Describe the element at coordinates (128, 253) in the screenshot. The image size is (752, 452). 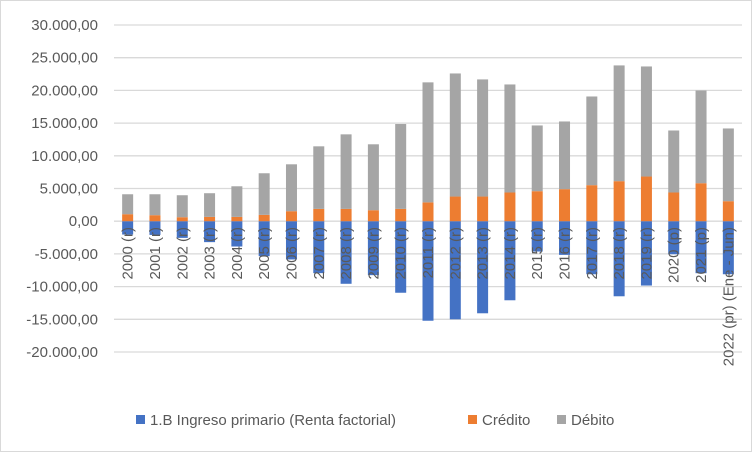
I see `x-tick-label: 2000 (r)` at that location.